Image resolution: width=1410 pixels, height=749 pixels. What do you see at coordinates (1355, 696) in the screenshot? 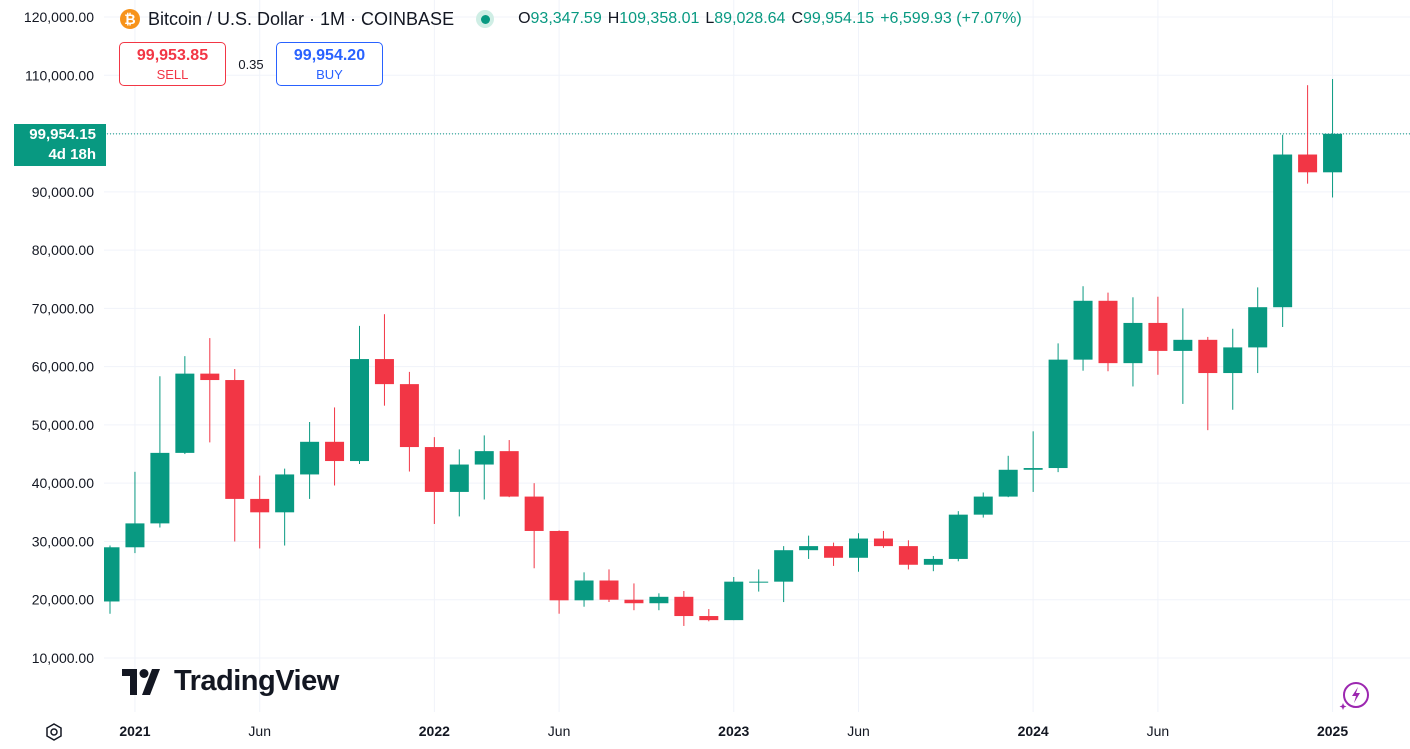
I see `lightning-assistant-icon` at bounding box center [1355, 696].